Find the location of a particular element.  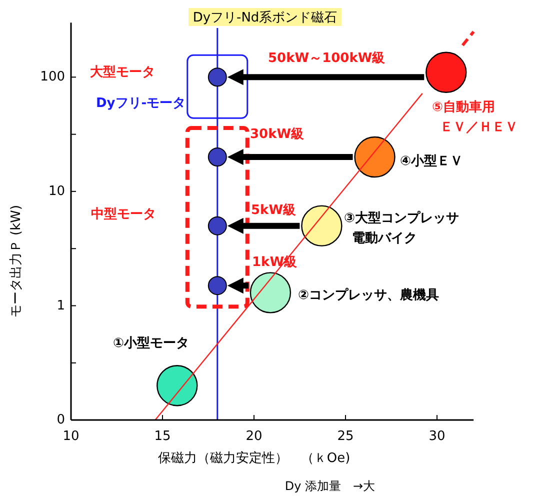

annotation: Dyフリ-モータ is located at coordinates (141, 103).